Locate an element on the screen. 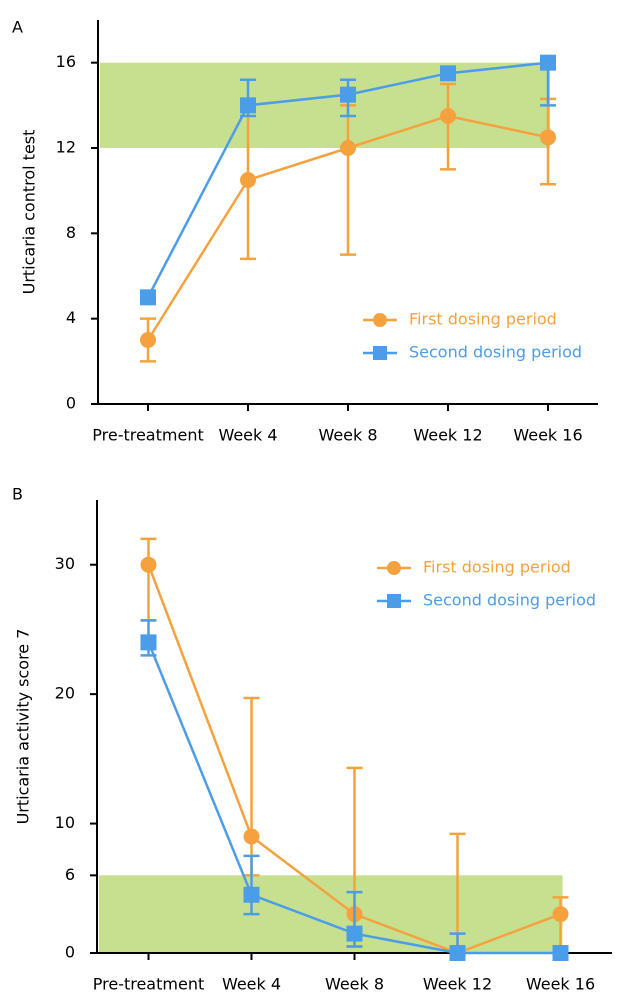 The width and height of the screenshot is (618, 993). y-axis-title: Urticaria activity score 7 is located at coordinates (23, 727).